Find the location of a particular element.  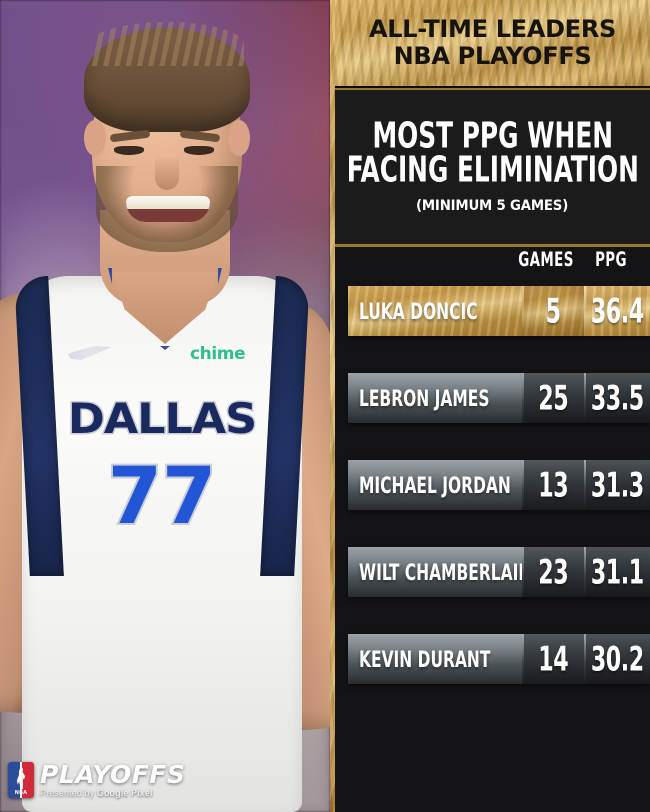

row-name-cell: LEBRON JAMES is located at coordinates (435, 398).